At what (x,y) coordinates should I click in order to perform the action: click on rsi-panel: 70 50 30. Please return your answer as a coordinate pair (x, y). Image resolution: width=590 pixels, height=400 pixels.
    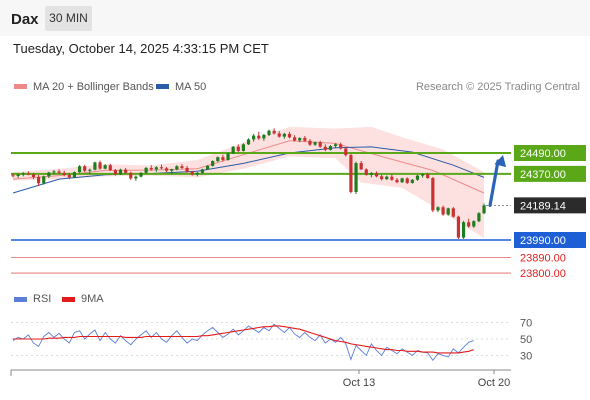
    Looking at the image, I should click on (271, 340).